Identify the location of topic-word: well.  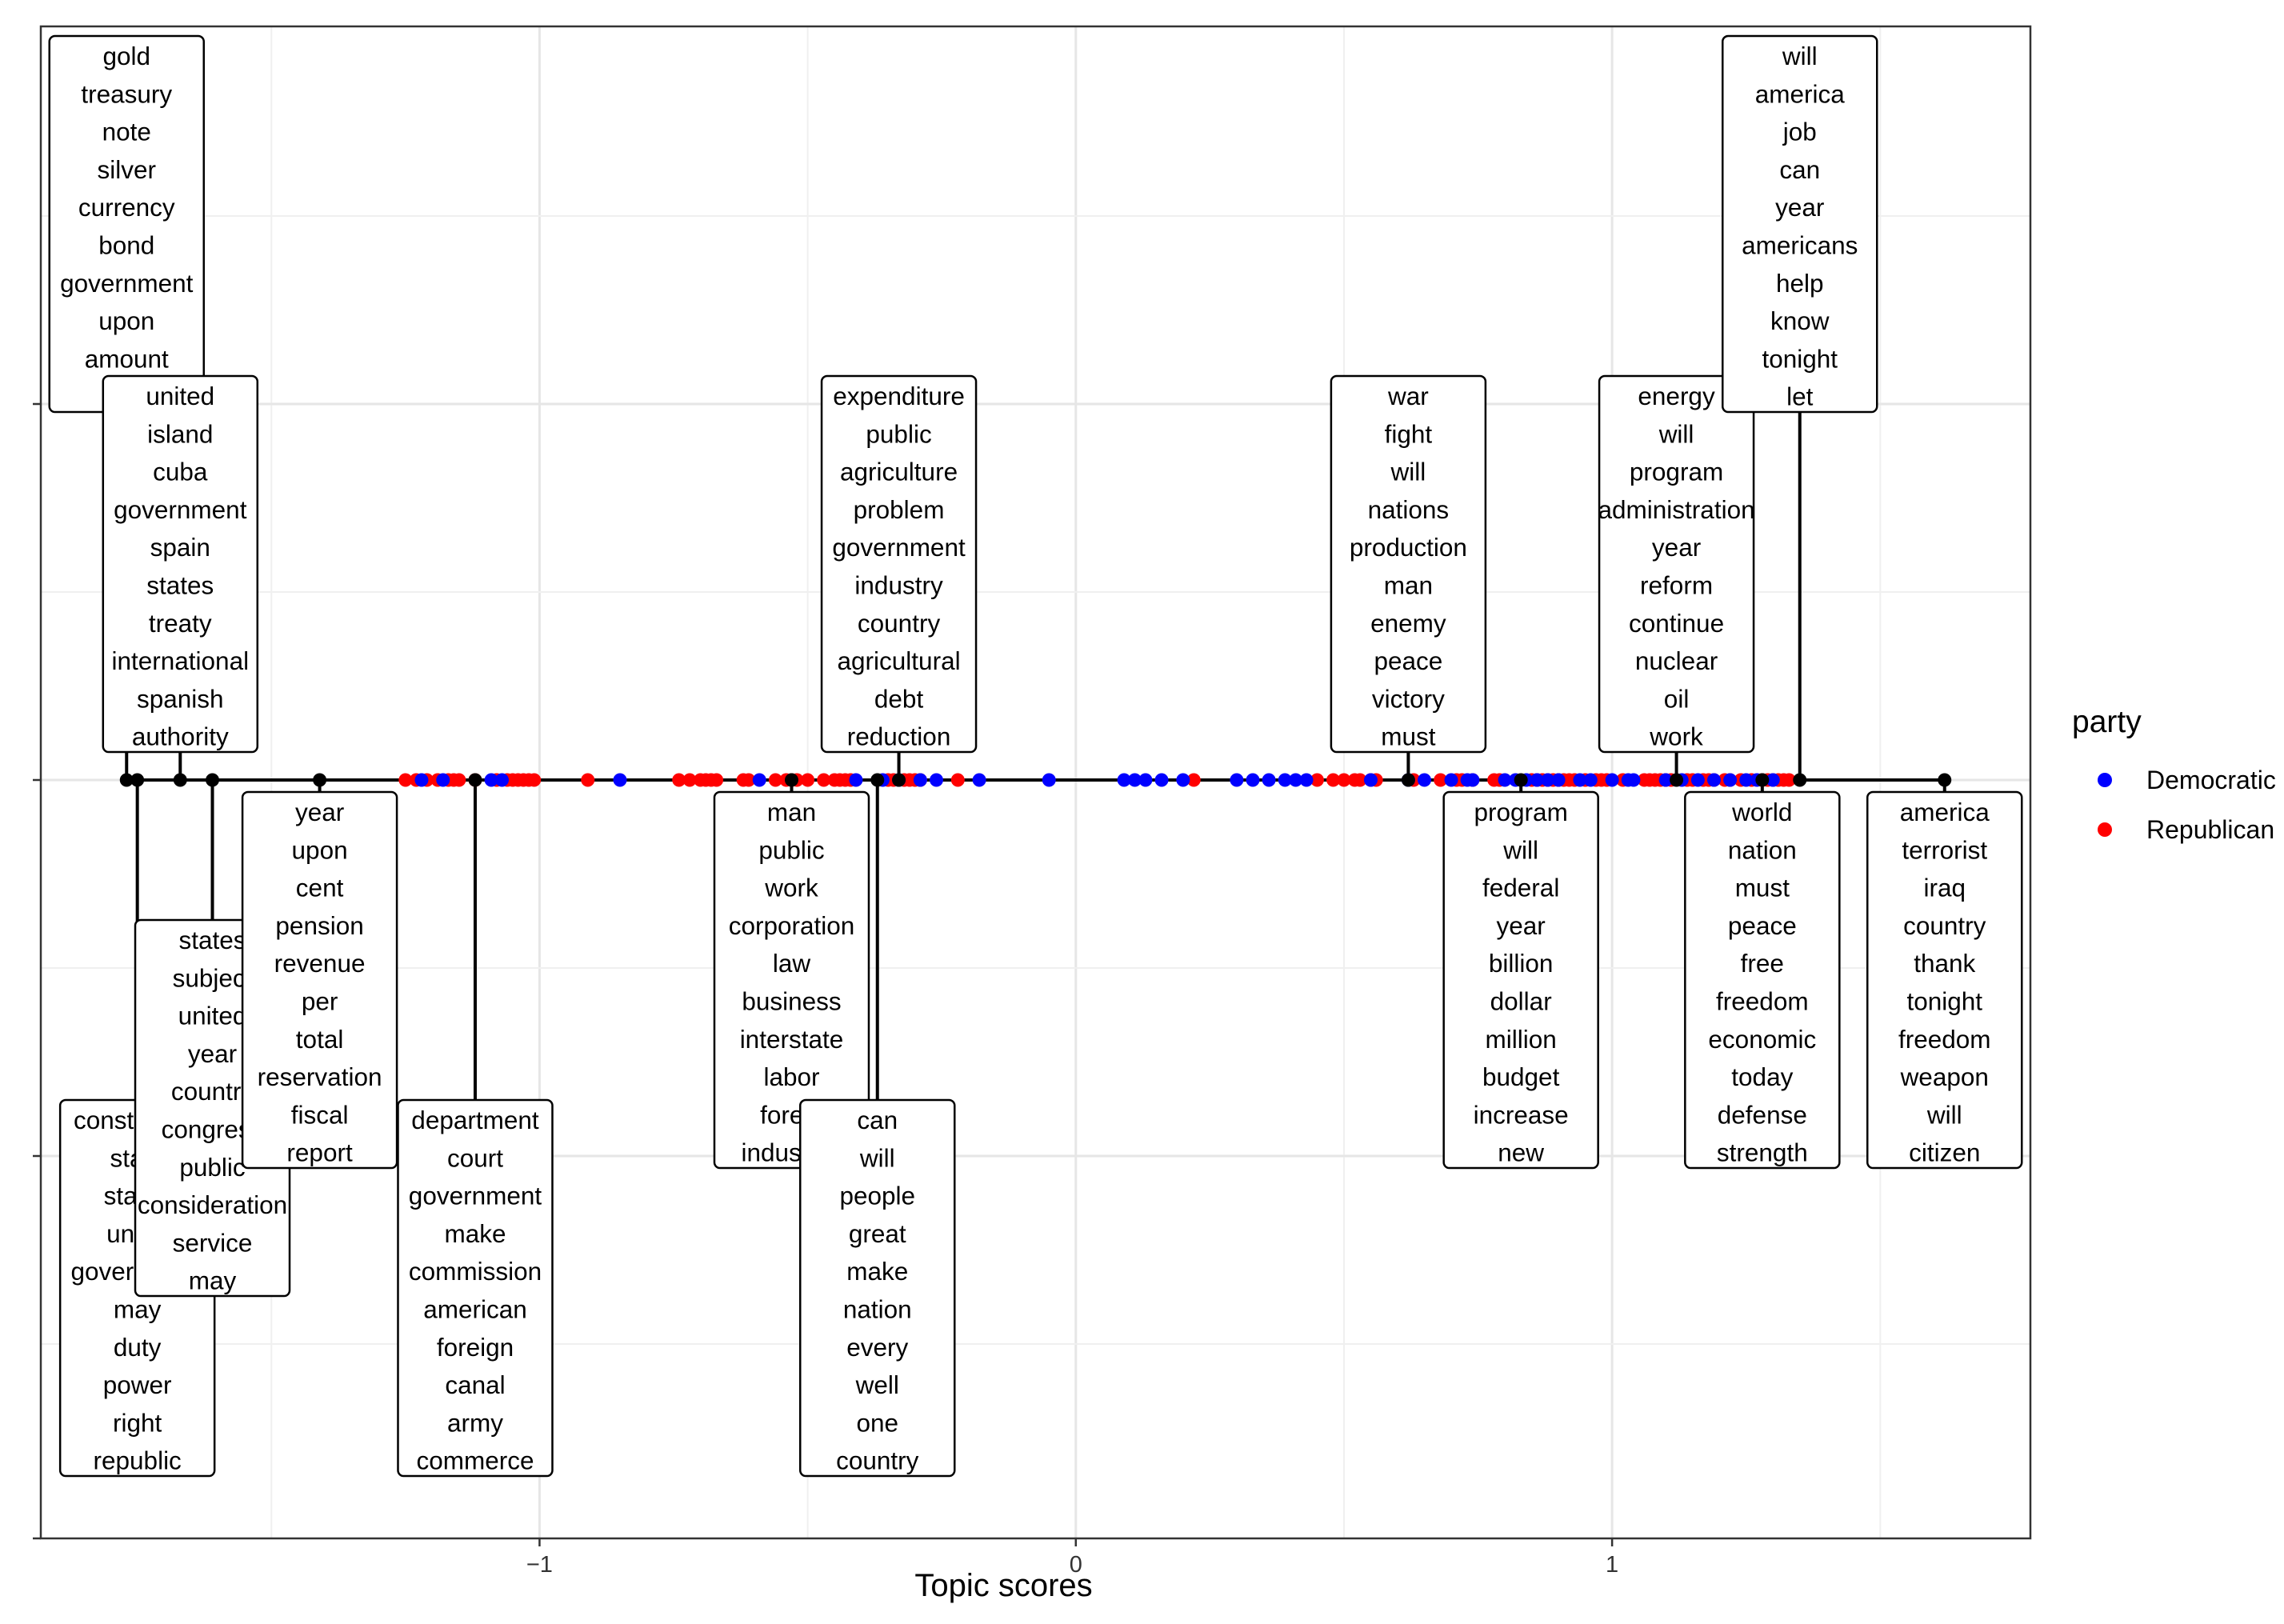
(877, 1384).